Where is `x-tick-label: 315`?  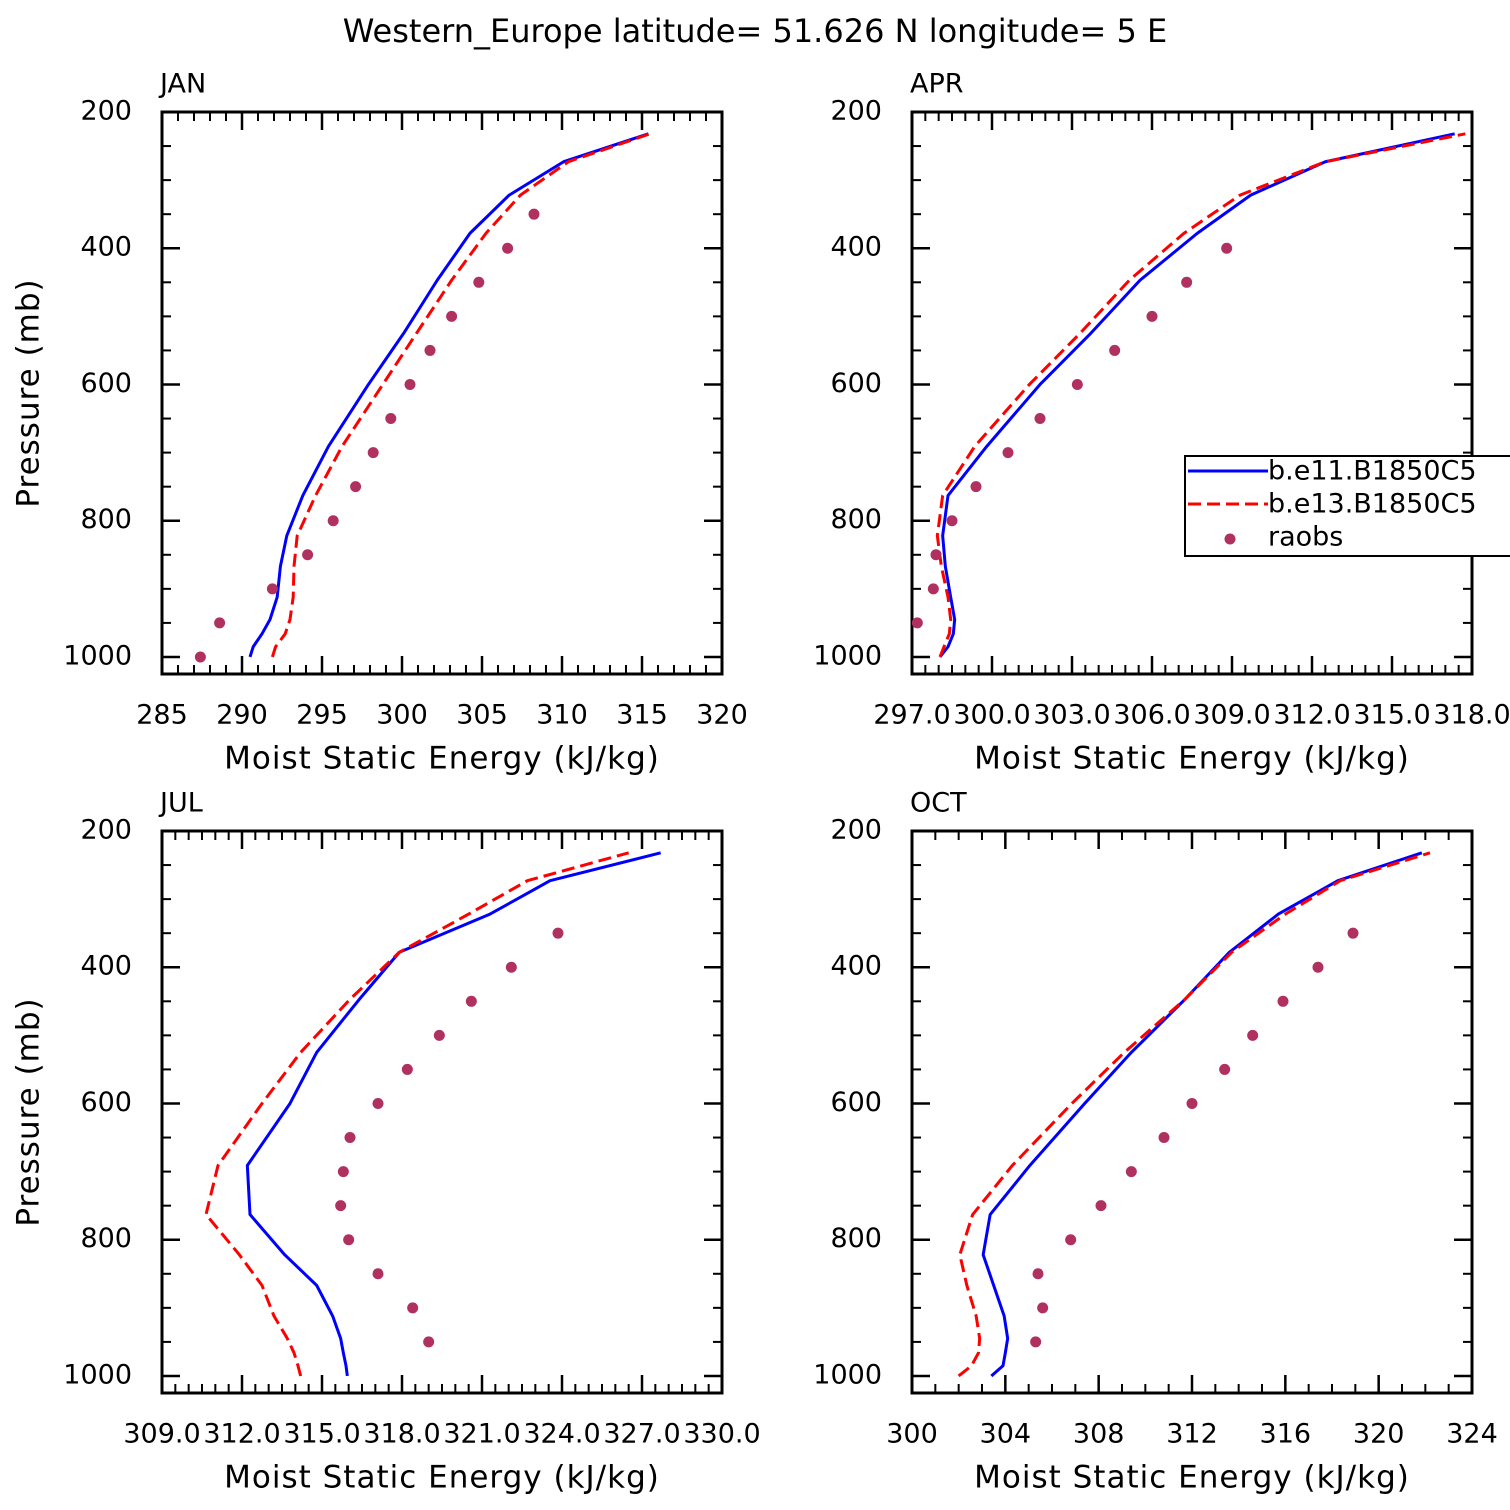 x-tick-label: 315 is located at coordinates (642, 715).